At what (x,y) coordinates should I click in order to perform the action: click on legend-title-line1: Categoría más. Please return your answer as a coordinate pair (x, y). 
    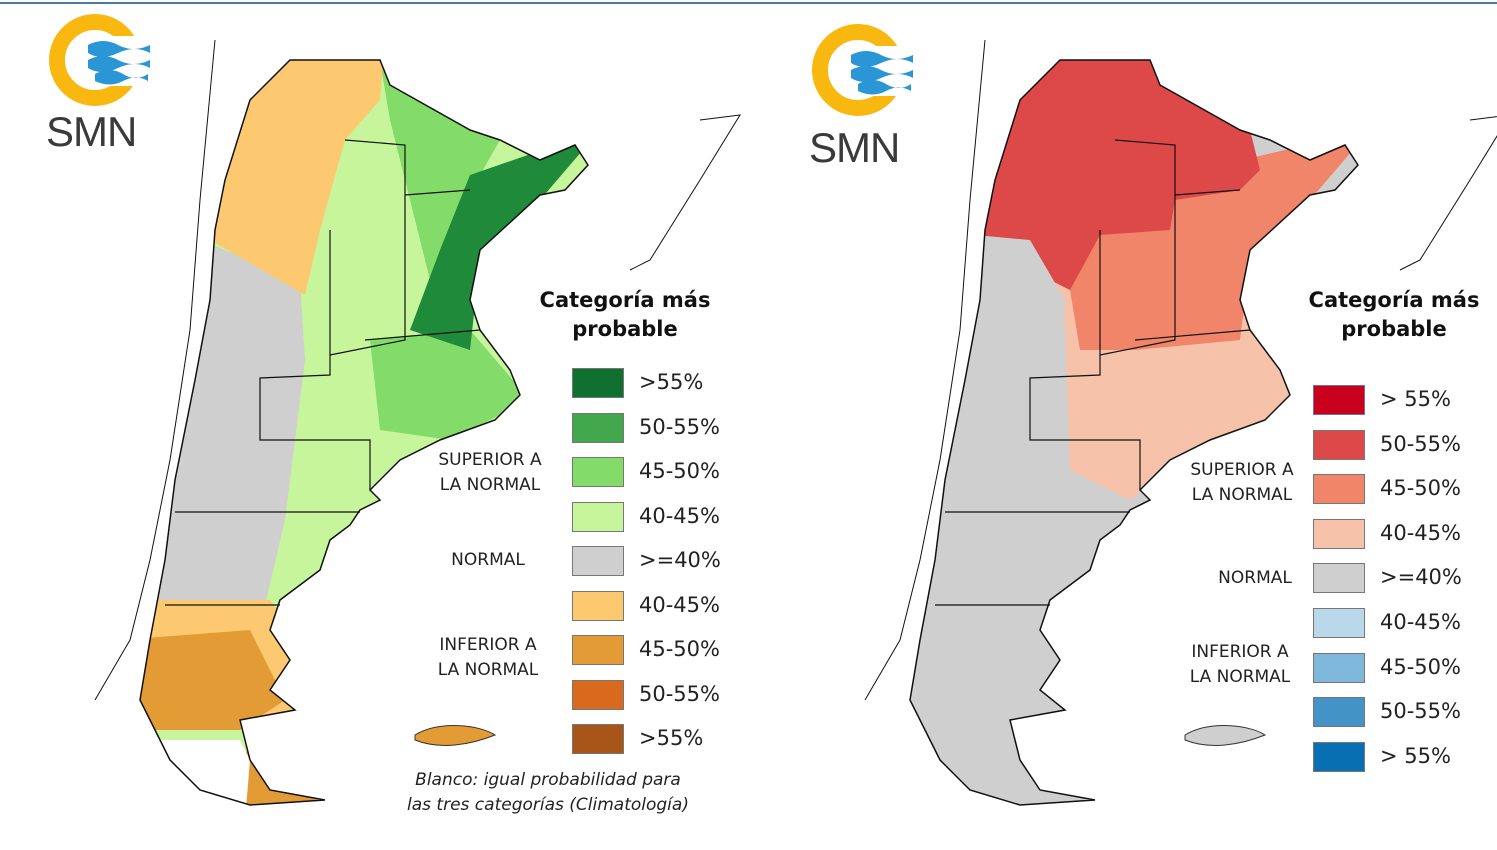
    Looking at the image, I should click on (625, 300).